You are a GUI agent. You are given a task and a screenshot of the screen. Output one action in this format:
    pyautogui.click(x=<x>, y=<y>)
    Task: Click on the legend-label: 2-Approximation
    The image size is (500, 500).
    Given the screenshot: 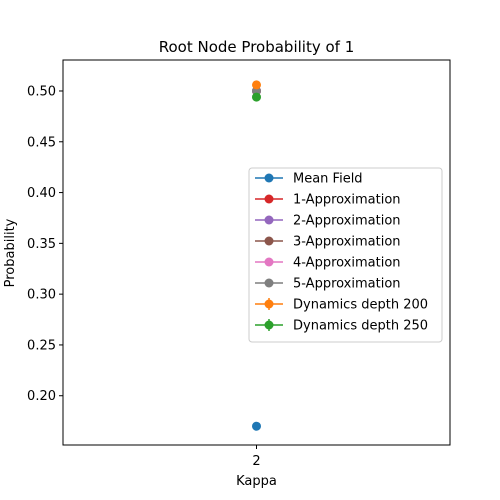 What is the action you would take?
    pyautogui.click(x=347, y=221)
    